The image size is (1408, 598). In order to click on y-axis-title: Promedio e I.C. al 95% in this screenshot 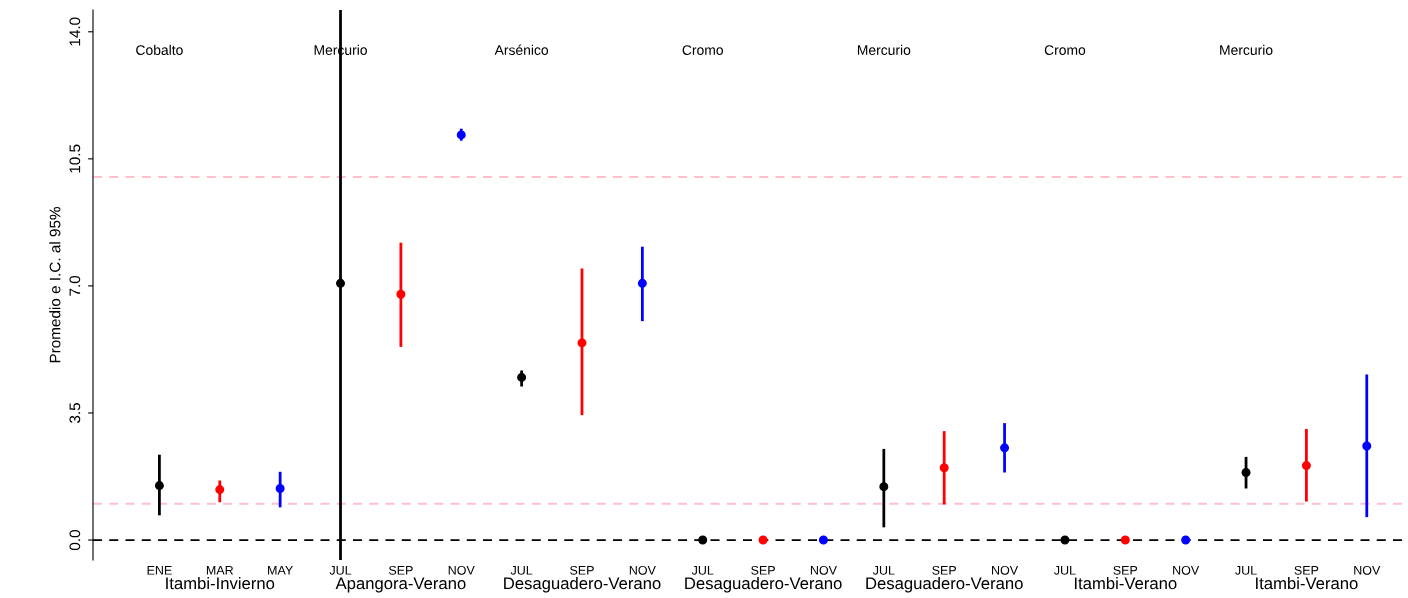, I will do `click(55, 284)`.